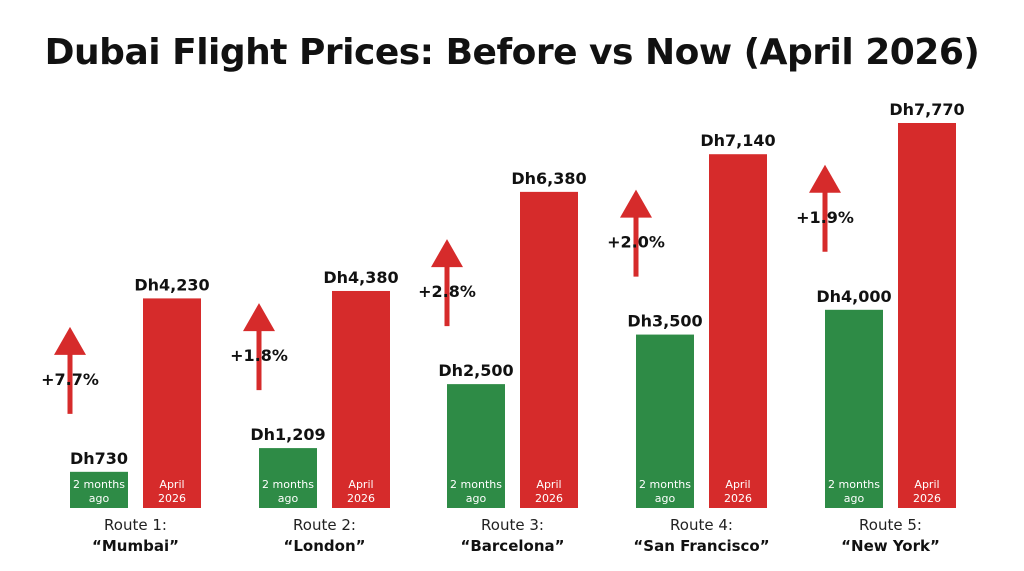 This screenshot has height=571, width=1024. What do you see at coordinates (825, 217) in the screenshot?
I see `change-percent-label: +1.9%` at bounding box center [825, 217].